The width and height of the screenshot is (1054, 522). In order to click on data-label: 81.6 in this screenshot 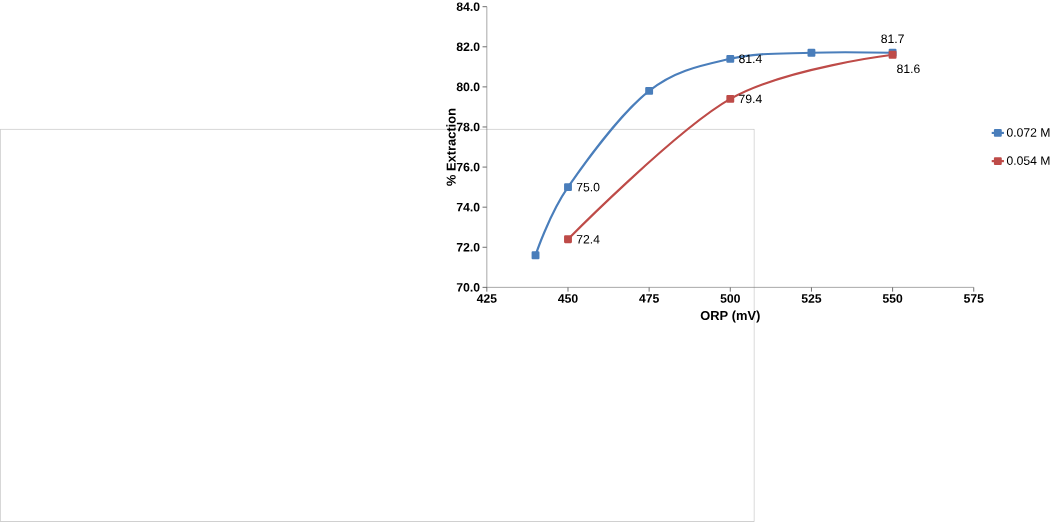, I will do `click(908, 69)`.